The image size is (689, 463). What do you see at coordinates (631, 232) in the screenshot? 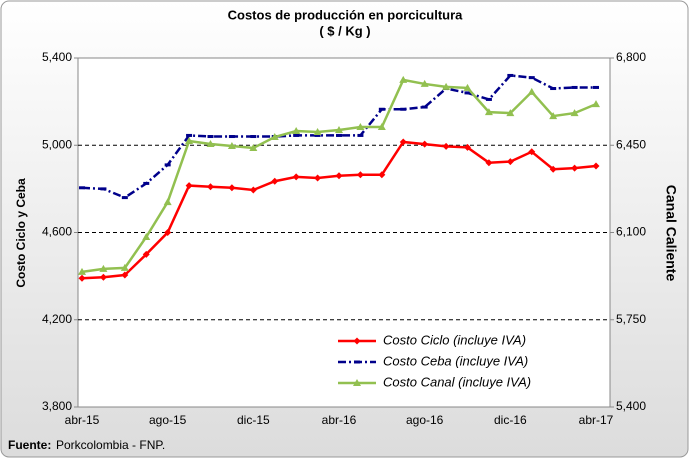
I see `y2-tick-label: 6,100` at bounding box center [631, 232].